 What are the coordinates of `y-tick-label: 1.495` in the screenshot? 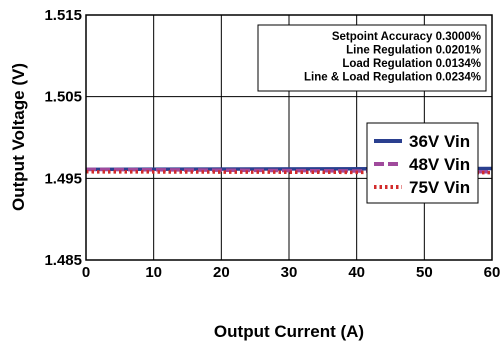 It's located at (63, 178).